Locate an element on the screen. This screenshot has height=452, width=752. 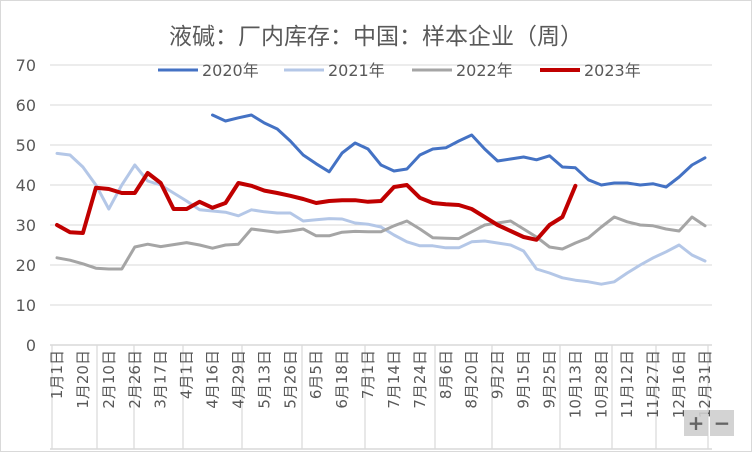
legend-label: 2022年 is located at coordinates (484, 70).